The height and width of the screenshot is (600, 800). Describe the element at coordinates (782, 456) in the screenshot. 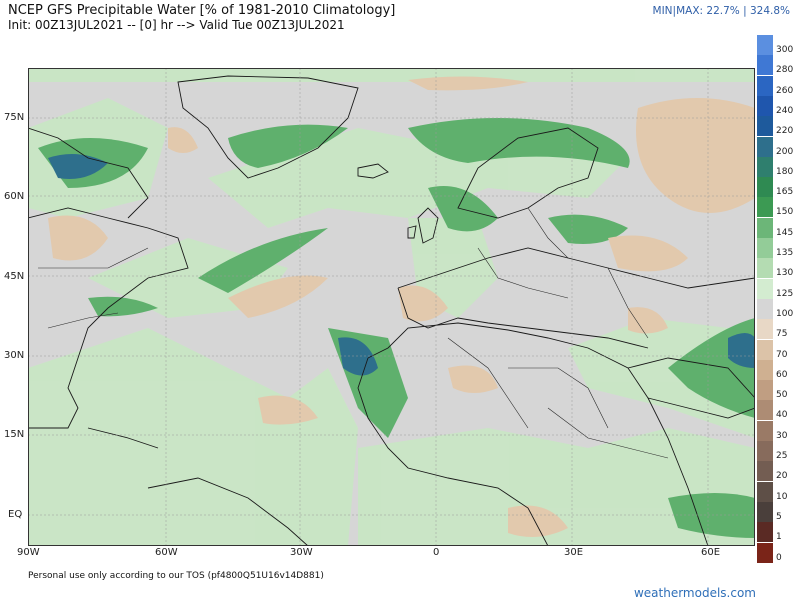

I see `legend-label-25: 25` at that location.